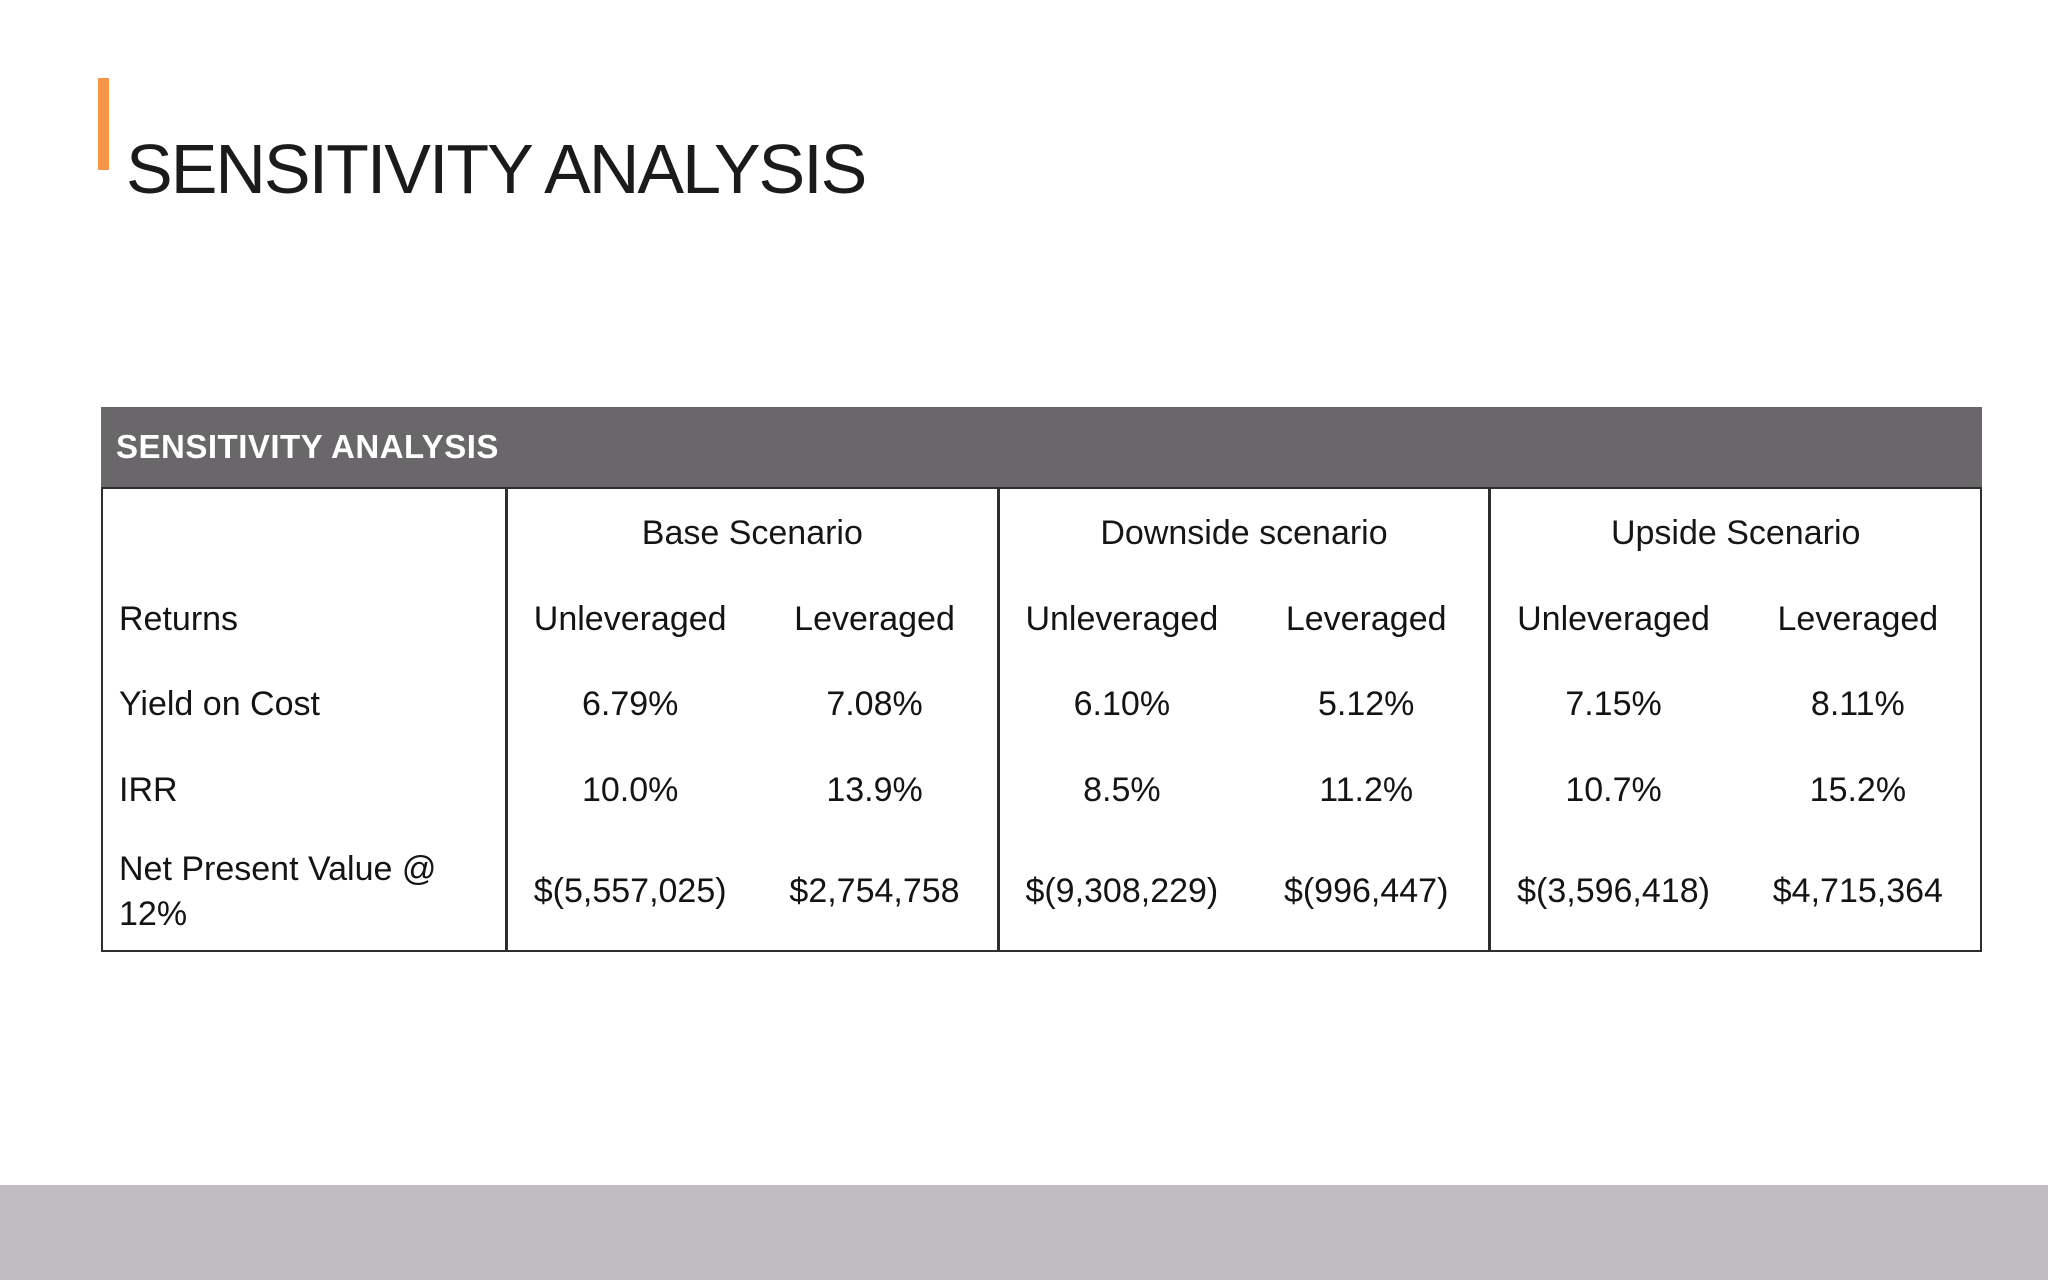 This screenshot has height=1280, width=2048. Describe the element at coordinates (496, 168) in the screenshot. I see `page-title: SENSITIVITY ANALYSIS` at that location.